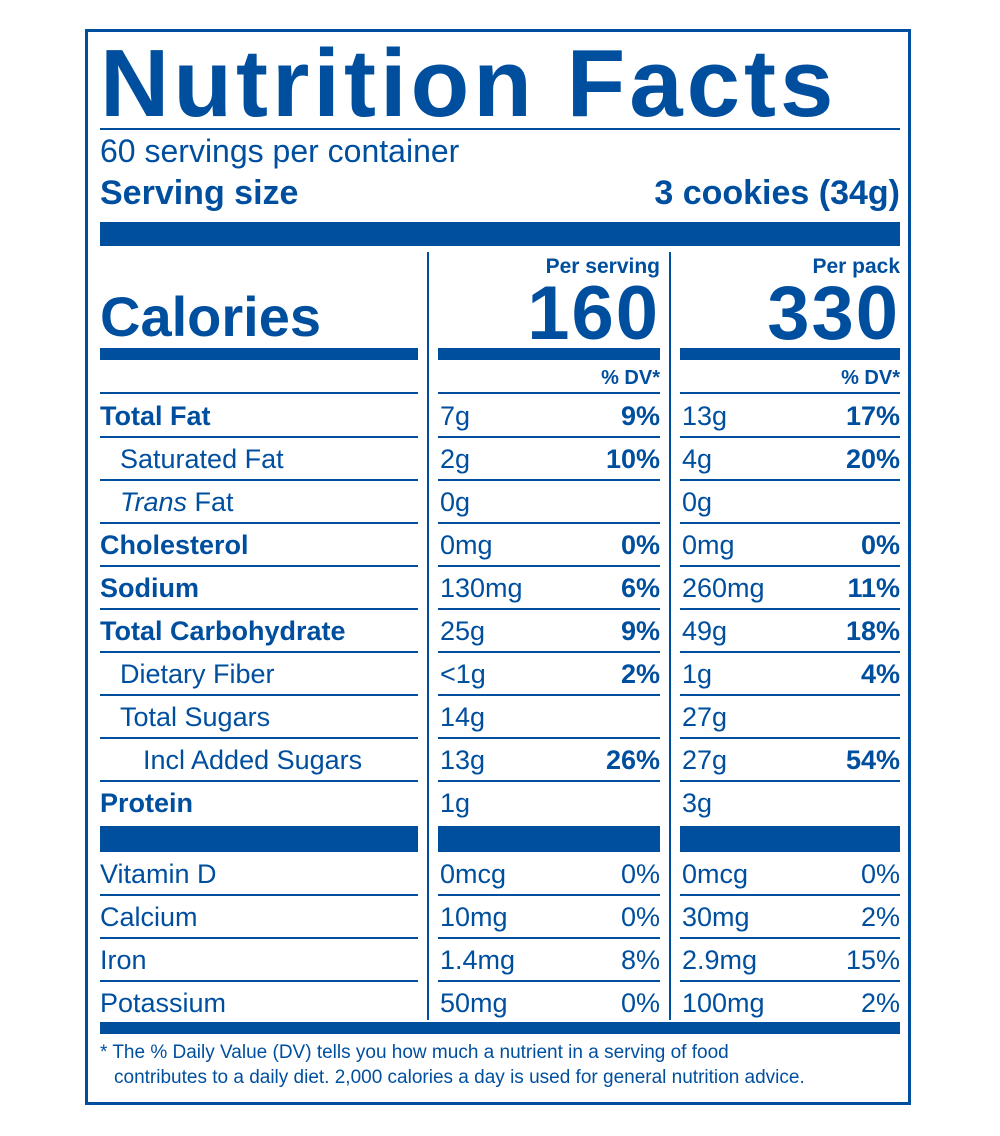 The image size is (1000, 1136). Describe the element at coordinates (500, 629) in the screenshot. I see `nutrient-row-total-carbohydrate: Total Carbohydrate 25g 9% 49g 18%` at that location.